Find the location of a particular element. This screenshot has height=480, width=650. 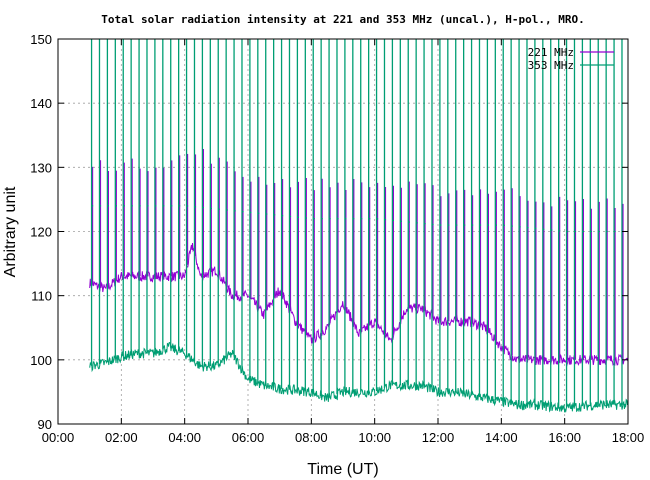

y-tick-label: 120 is located at coordinates (41, 232).